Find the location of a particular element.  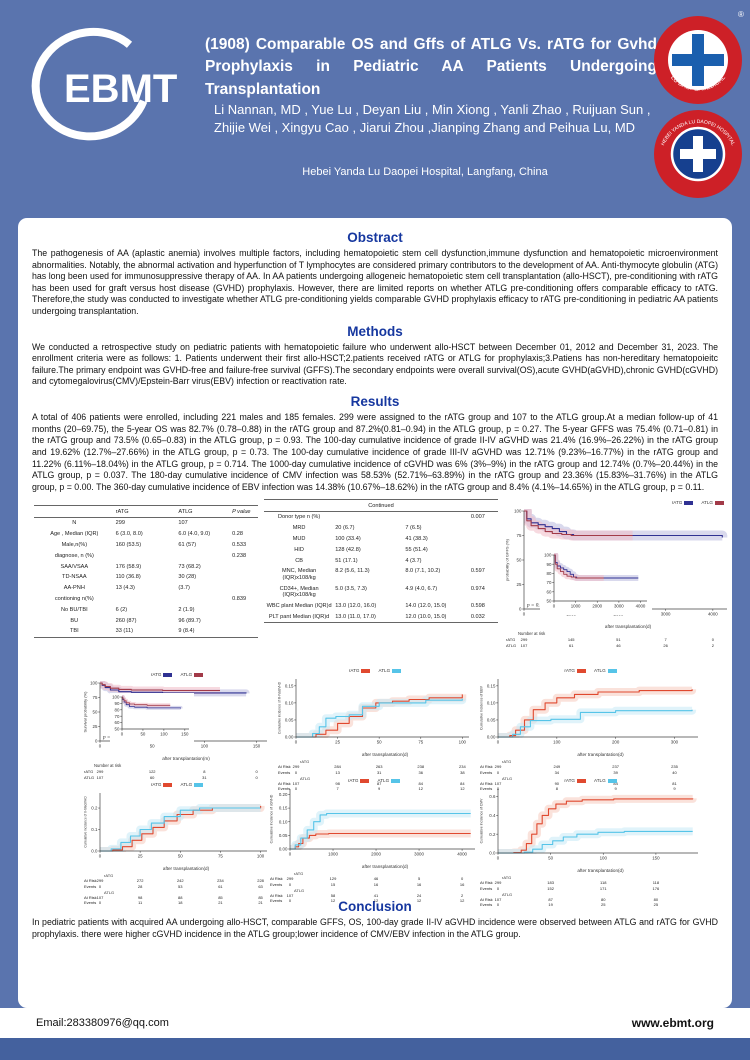

risk-value: 8 is located at coordinates (204, 772).